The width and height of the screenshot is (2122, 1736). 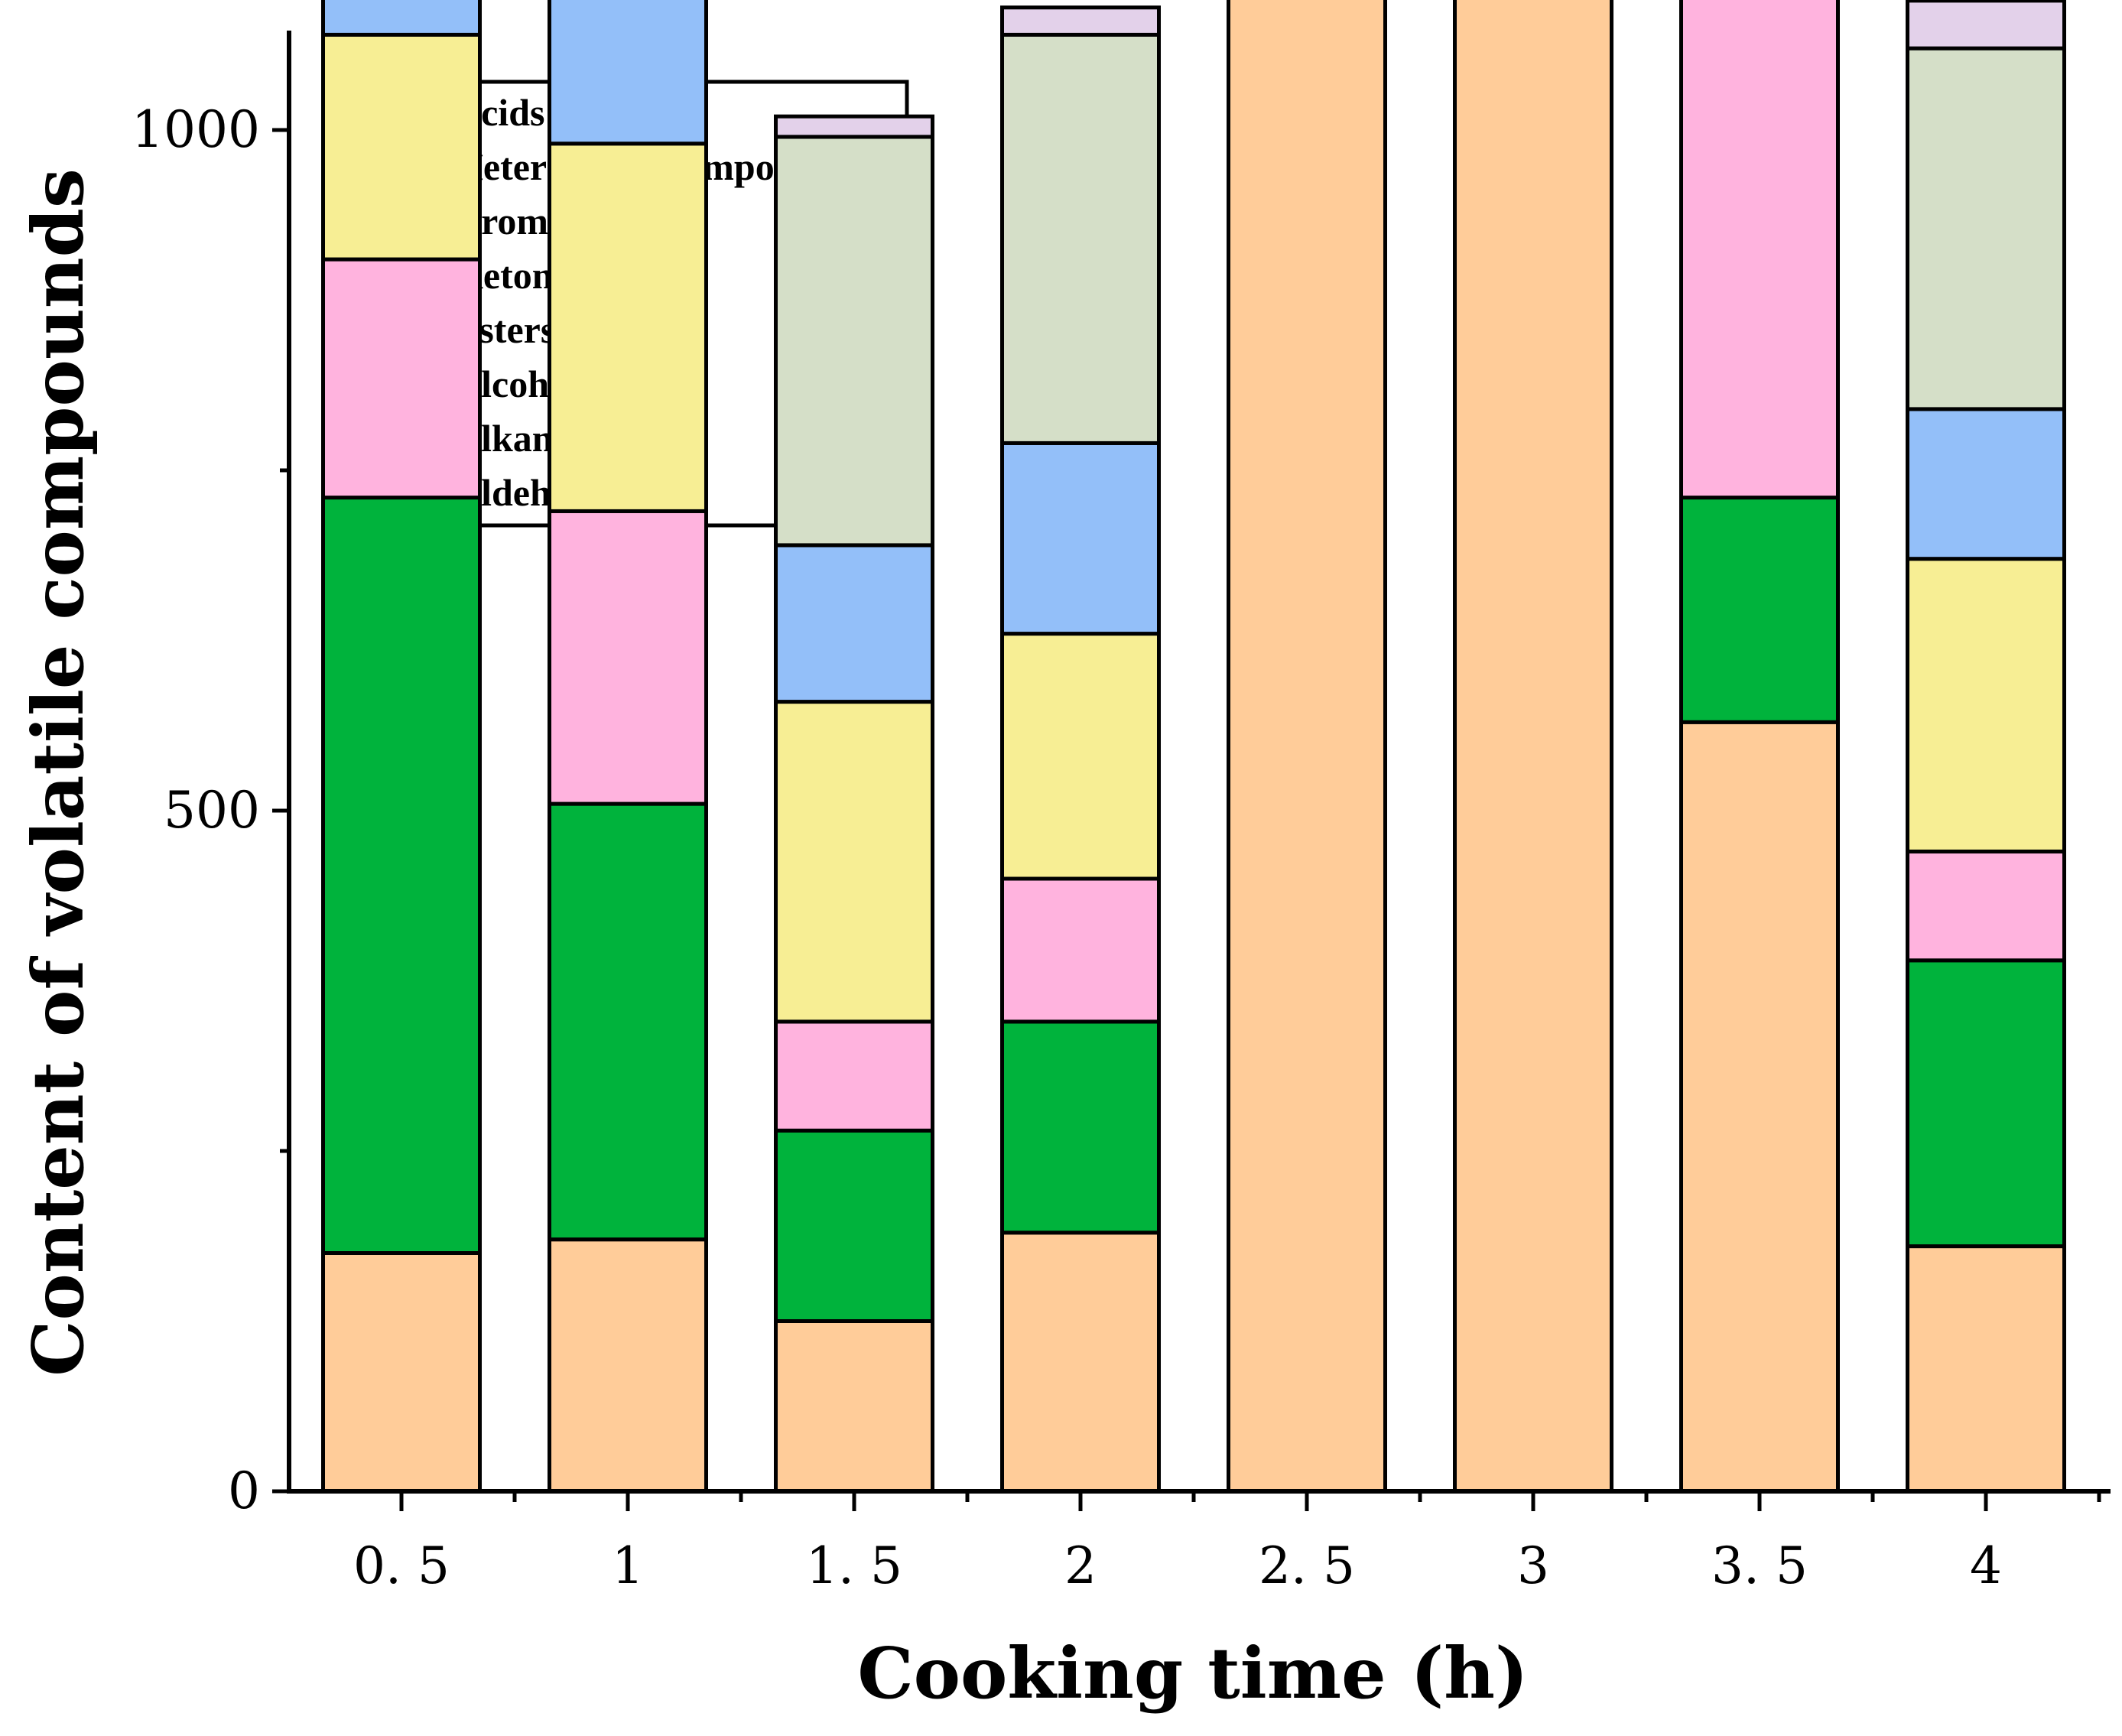 What do you see at coordinates (244, 1490) in the screenshot?
I see `y-tick-label: 0` at bounding box center [244, 1490].